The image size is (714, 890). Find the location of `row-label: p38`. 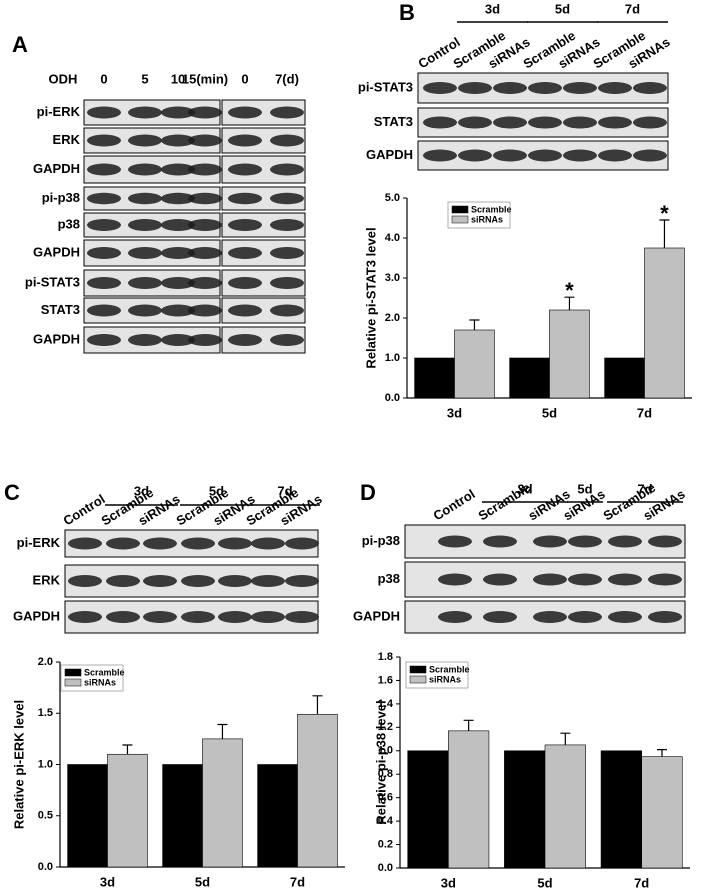

row-label: p38 is located at coordinates (69, 223).